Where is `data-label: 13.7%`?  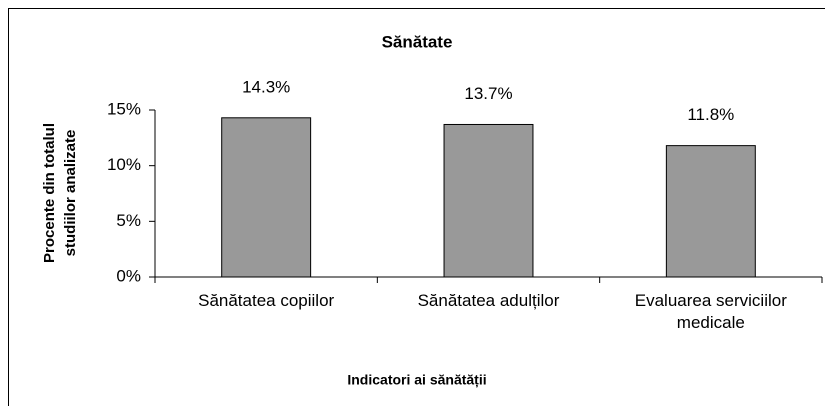
data-label: 13.7% is located at coordinates (488, 93).